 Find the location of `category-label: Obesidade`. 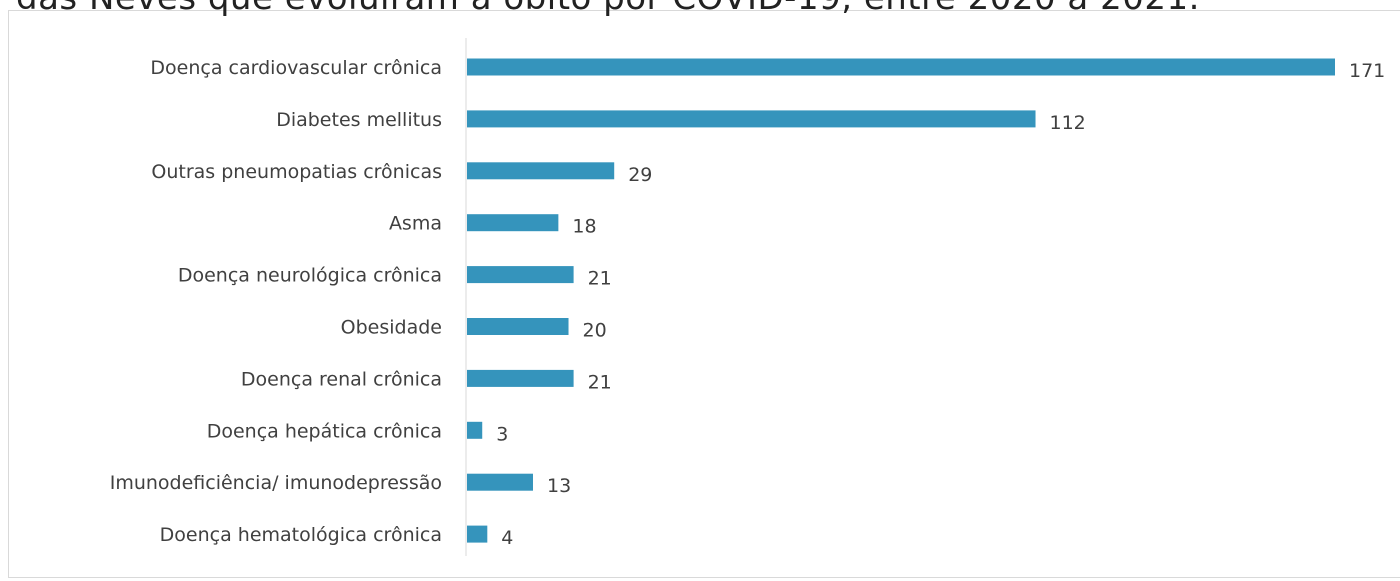

category-label: Obesidade is located at coordinates (391, 328).